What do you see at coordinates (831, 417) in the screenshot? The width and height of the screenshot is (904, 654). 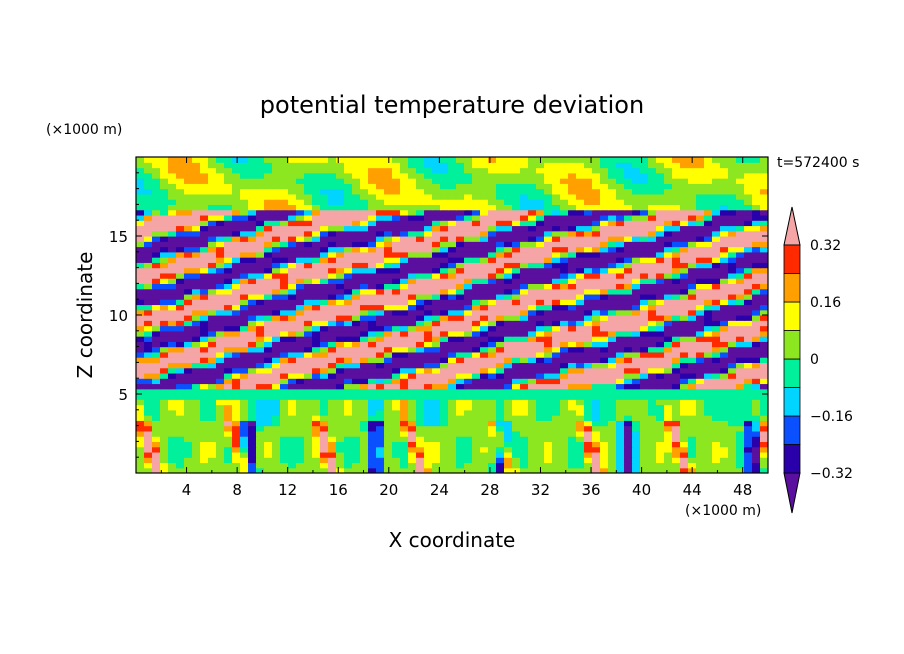 I see `colorbar-tick-label: −0.16` at bounding box center [831, 417].